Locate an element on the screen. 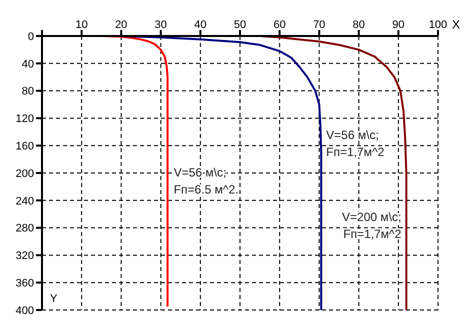  x-tick-label: 80 is located at coordinates (358, 25).